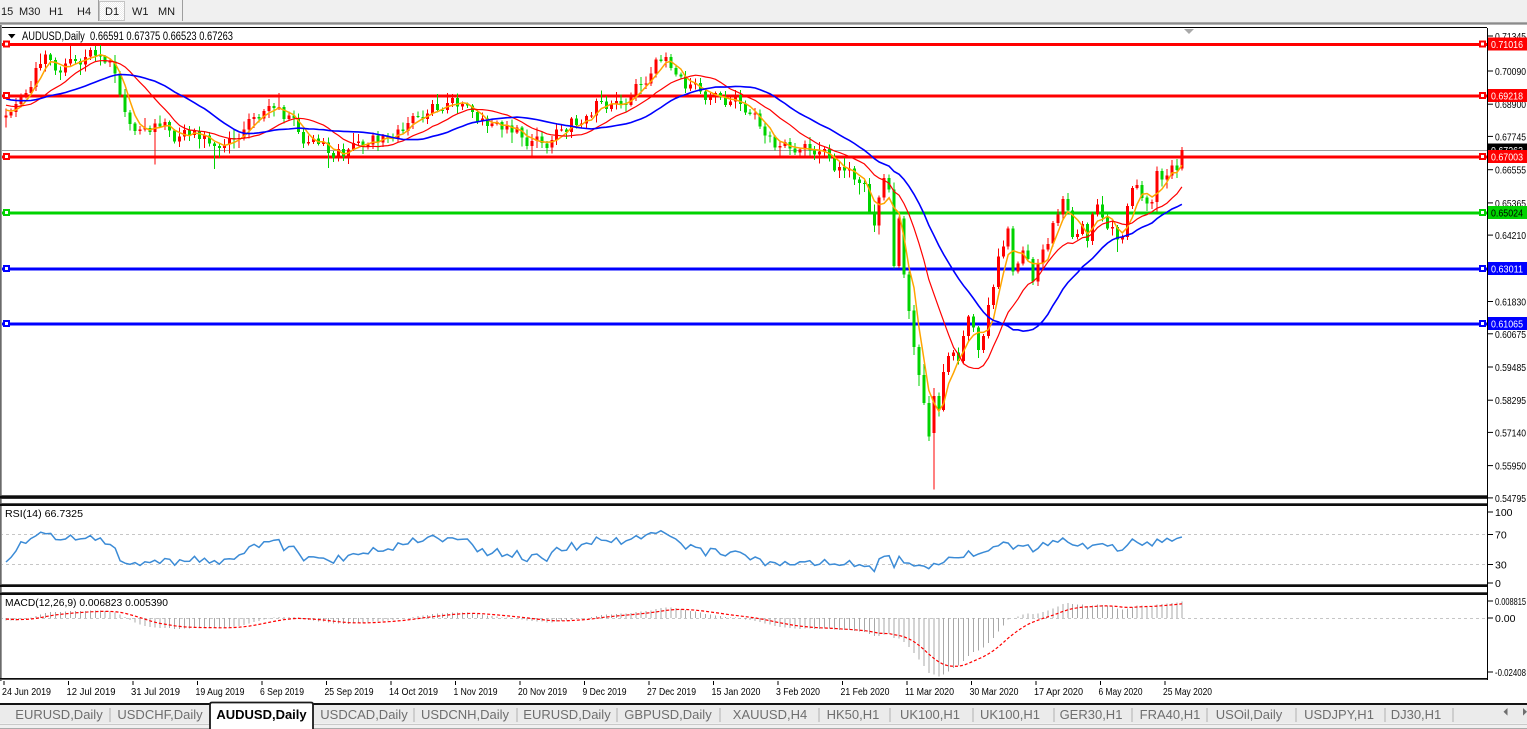 The width and height of the screenshot is (1527, 729). What do you see at coordinates (282, 692) in the screenshot?
I see `svg-text: 6 Sep 2019` at bounding box center [282, 692].